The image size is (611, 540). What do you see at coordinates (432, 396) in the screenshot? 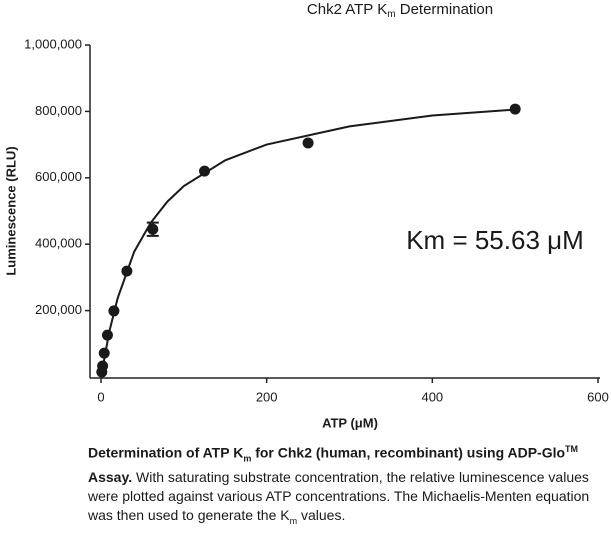
I see `x-tick-label: 400` at bounding box center [432, 396].